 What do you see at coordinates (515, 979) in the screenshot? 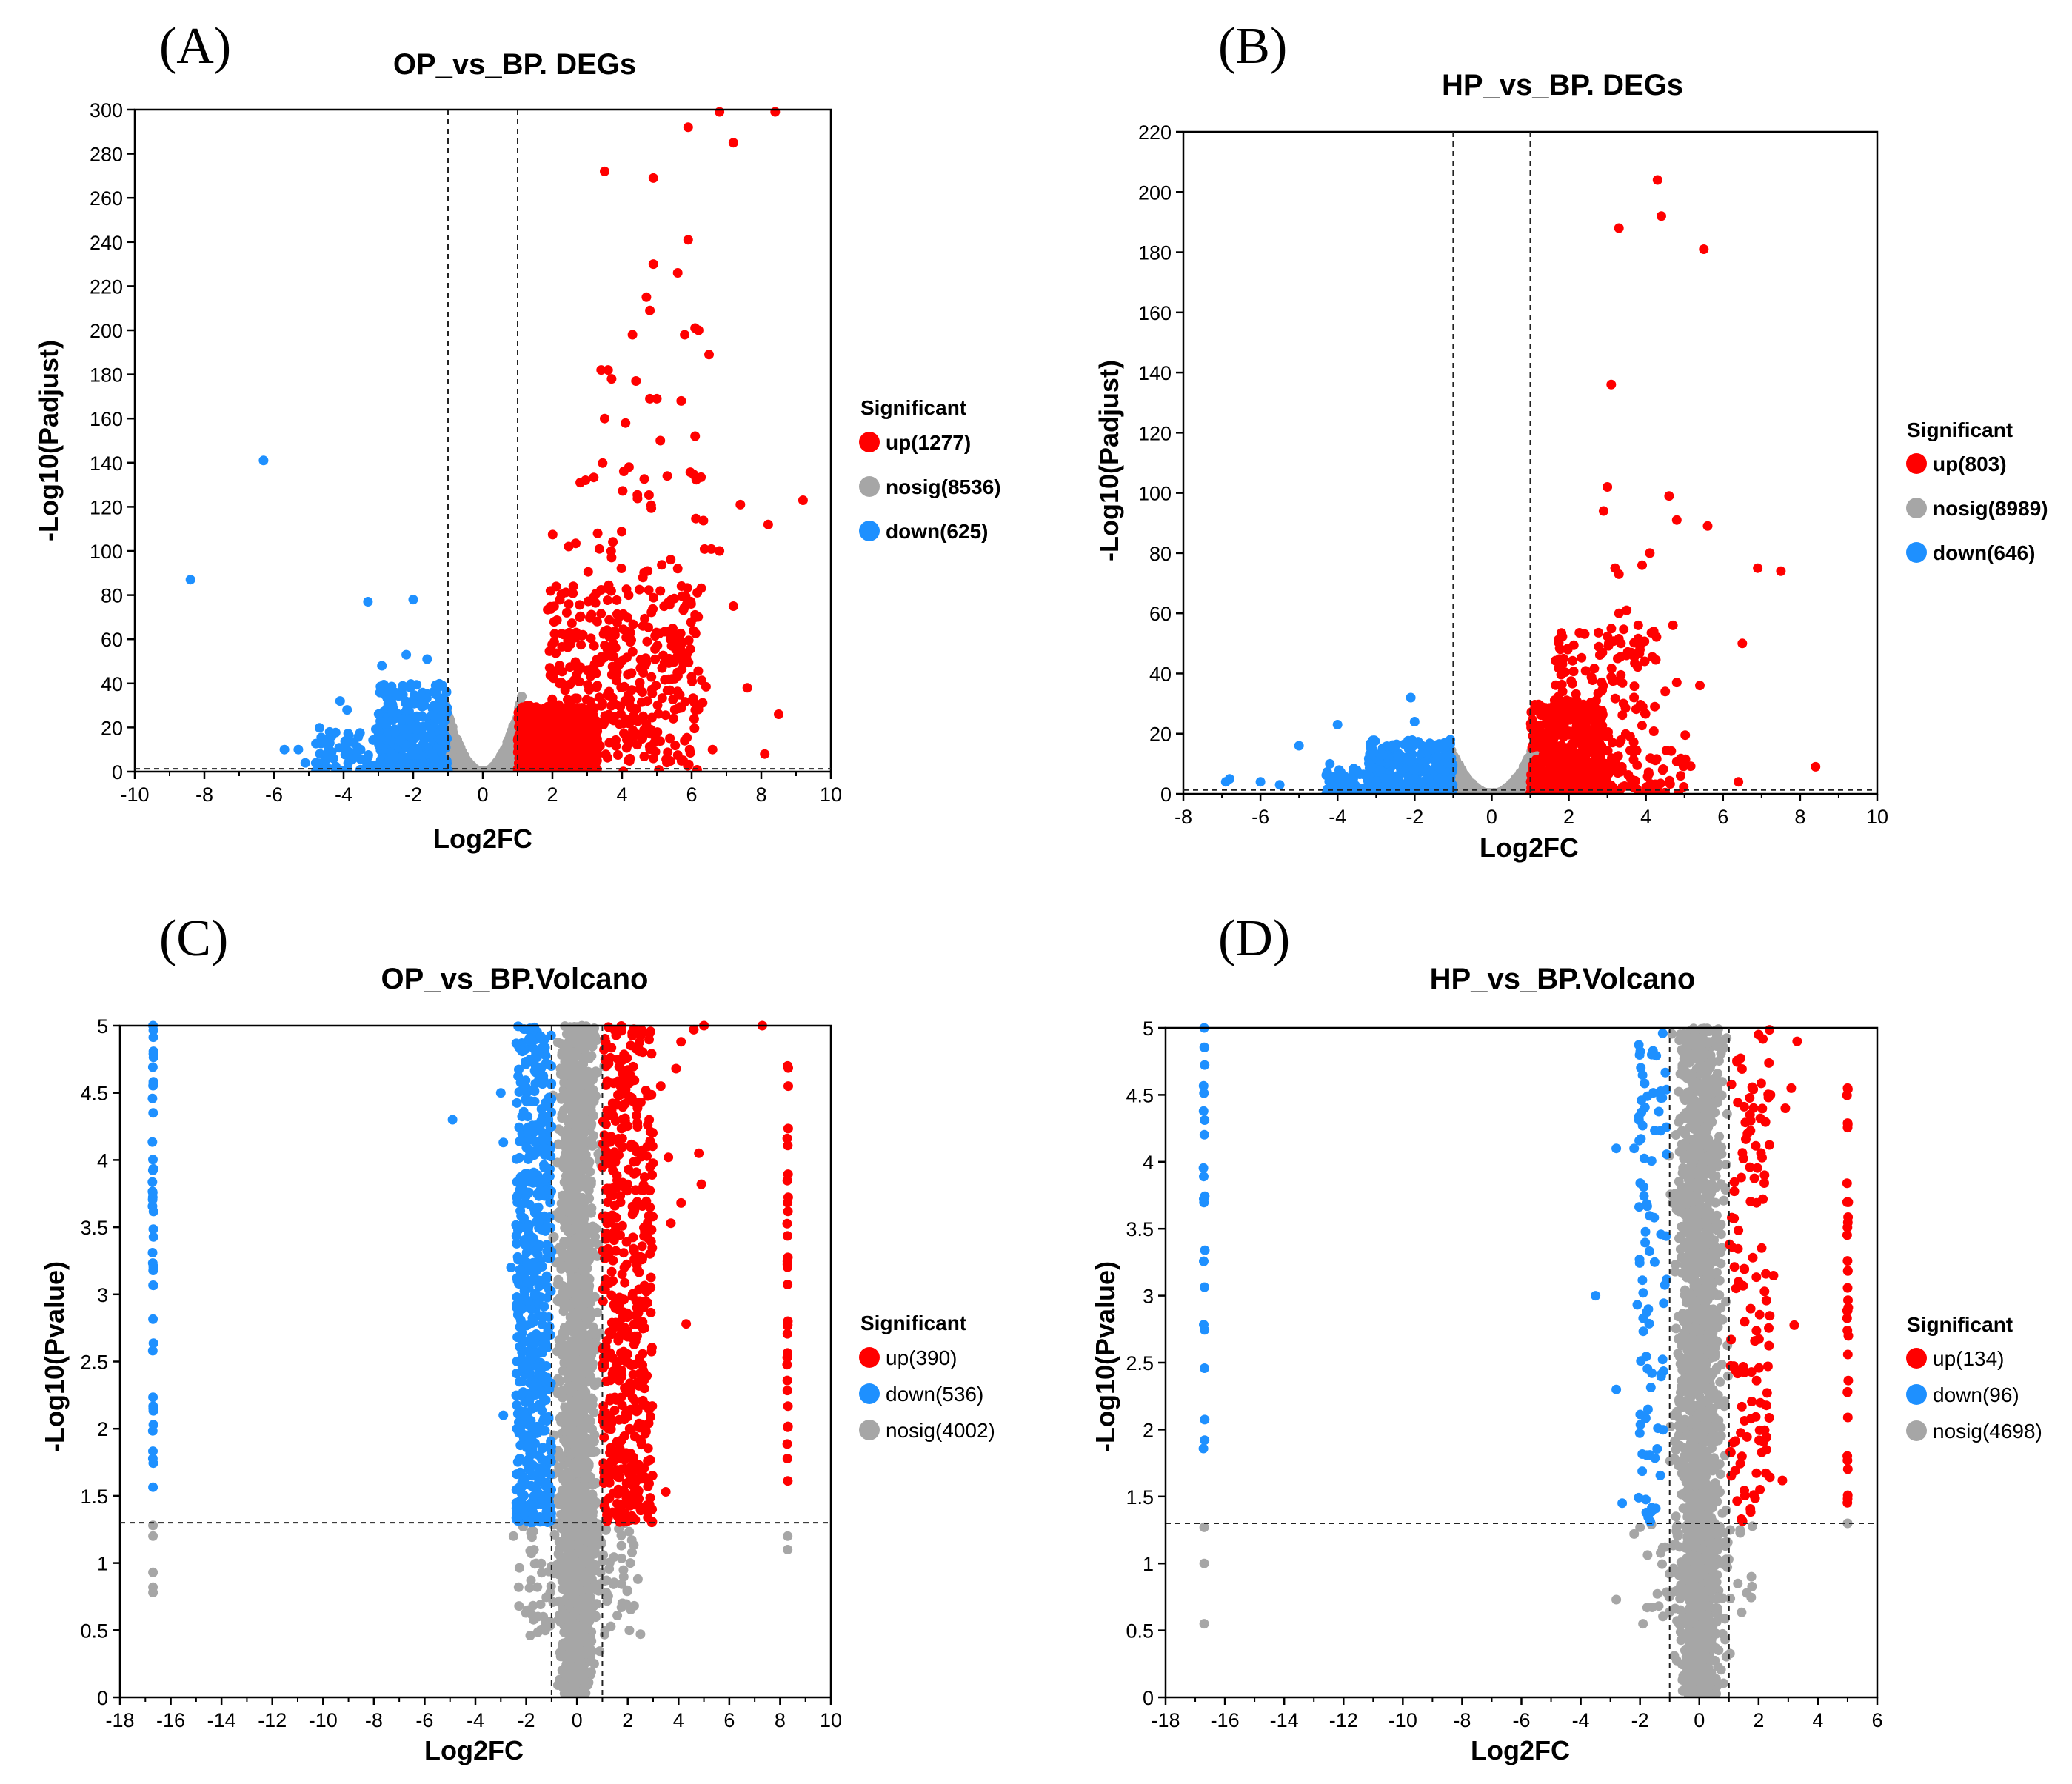
I see `chart-title: OP_vs_BP.Volcano` at bounding box center [515, 979].